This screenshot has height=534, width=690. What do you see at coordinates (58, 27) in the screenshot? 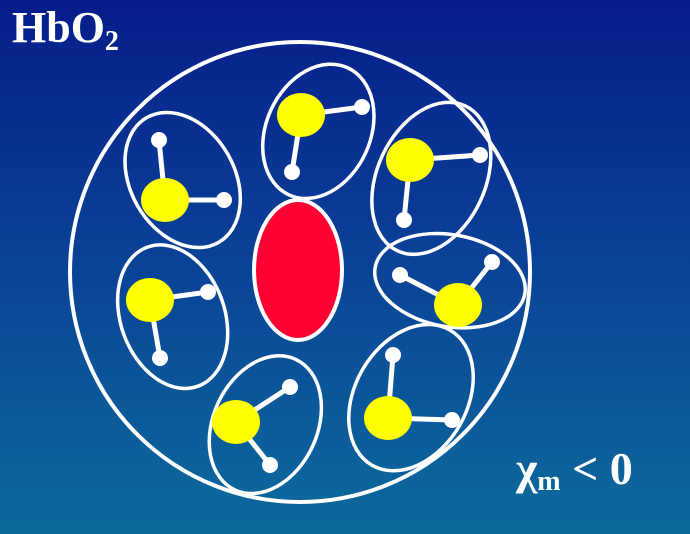
I see `title-main: HbO` at bounding box center [58, 27].